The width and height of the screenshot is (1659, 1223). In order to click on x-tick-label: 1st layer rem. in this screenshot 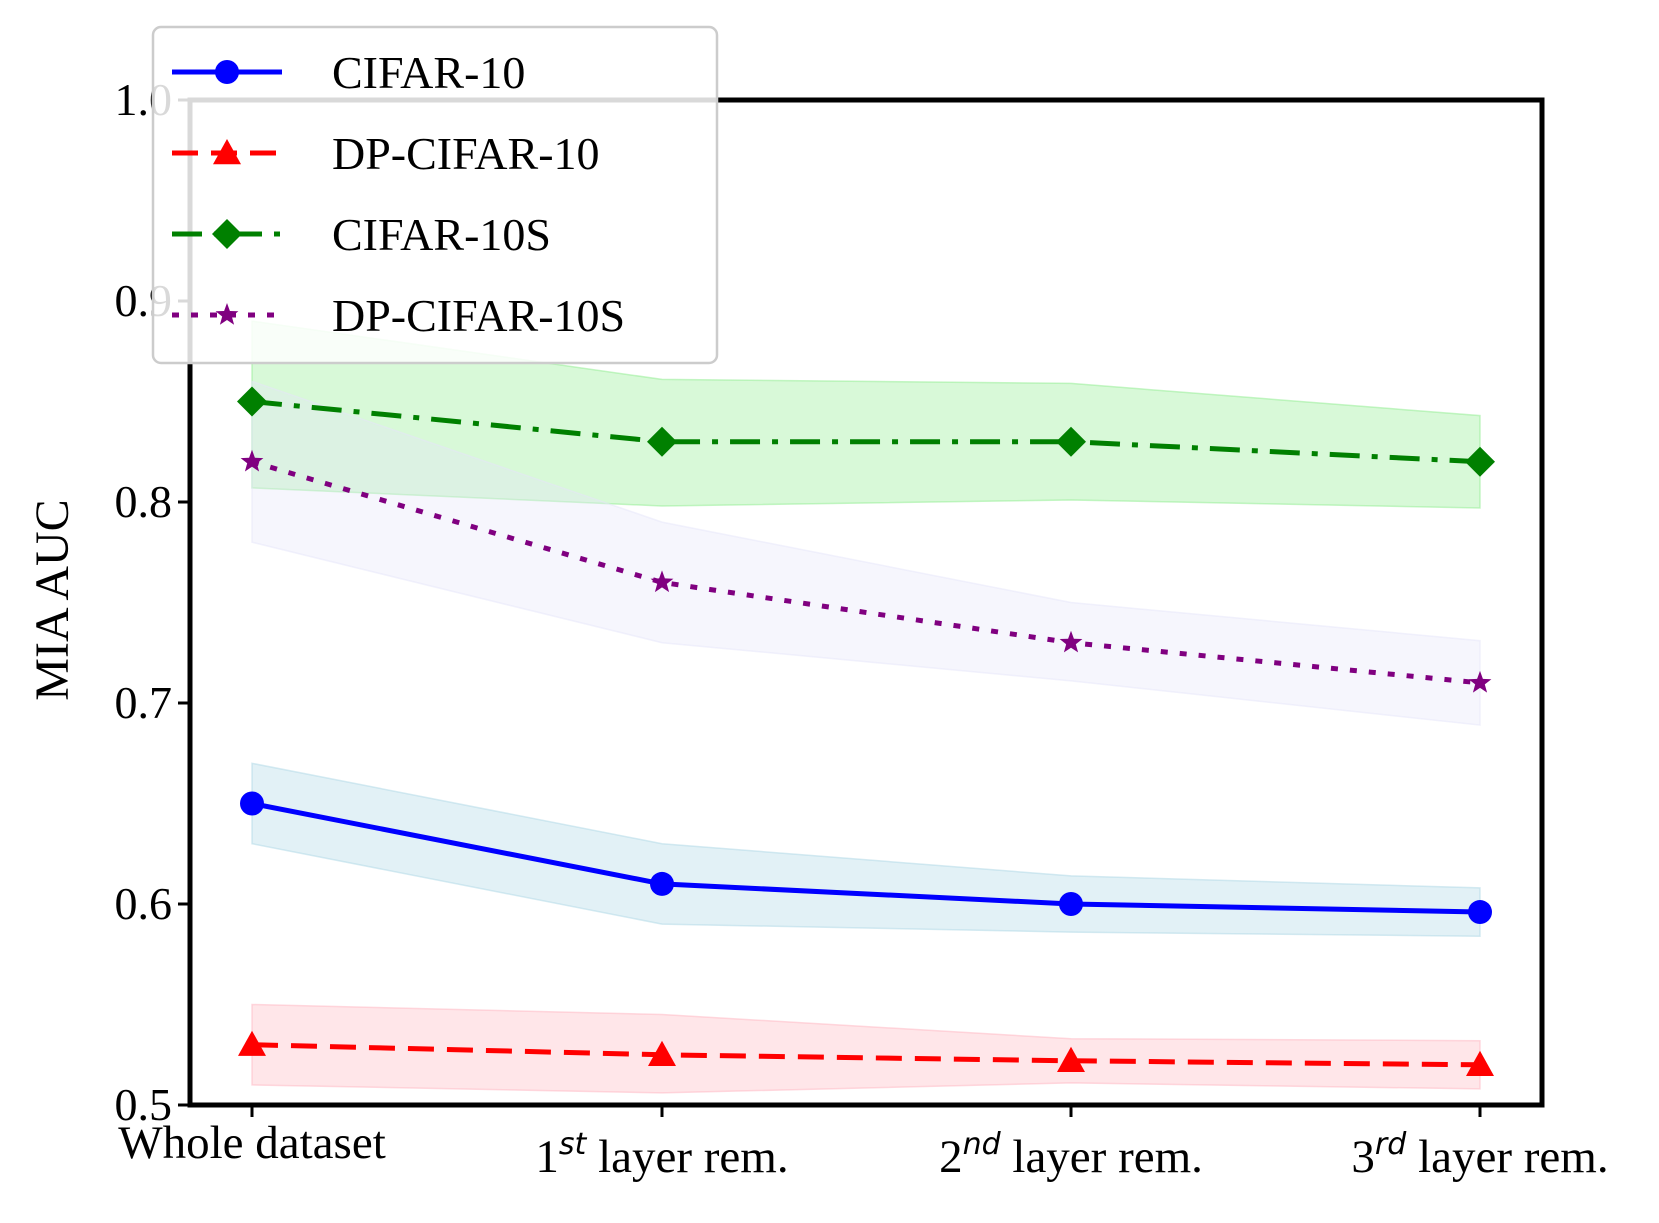, I will do `click(661, 1155)`.